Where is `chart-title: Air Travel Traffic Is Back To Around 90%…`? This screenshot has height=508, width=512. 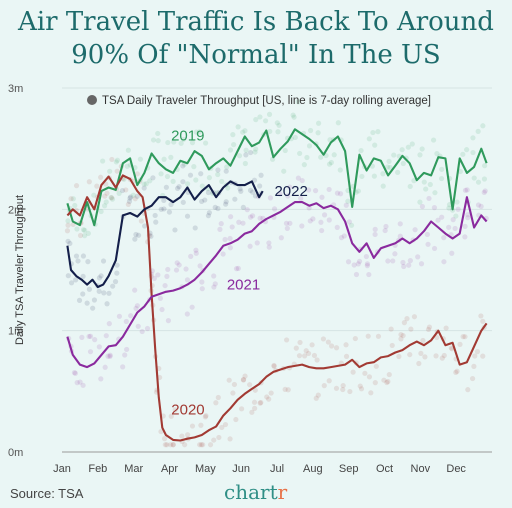
chart-title: Air Travel Traffic Is Back To Around 90%… is located at coordinates (256, 38).